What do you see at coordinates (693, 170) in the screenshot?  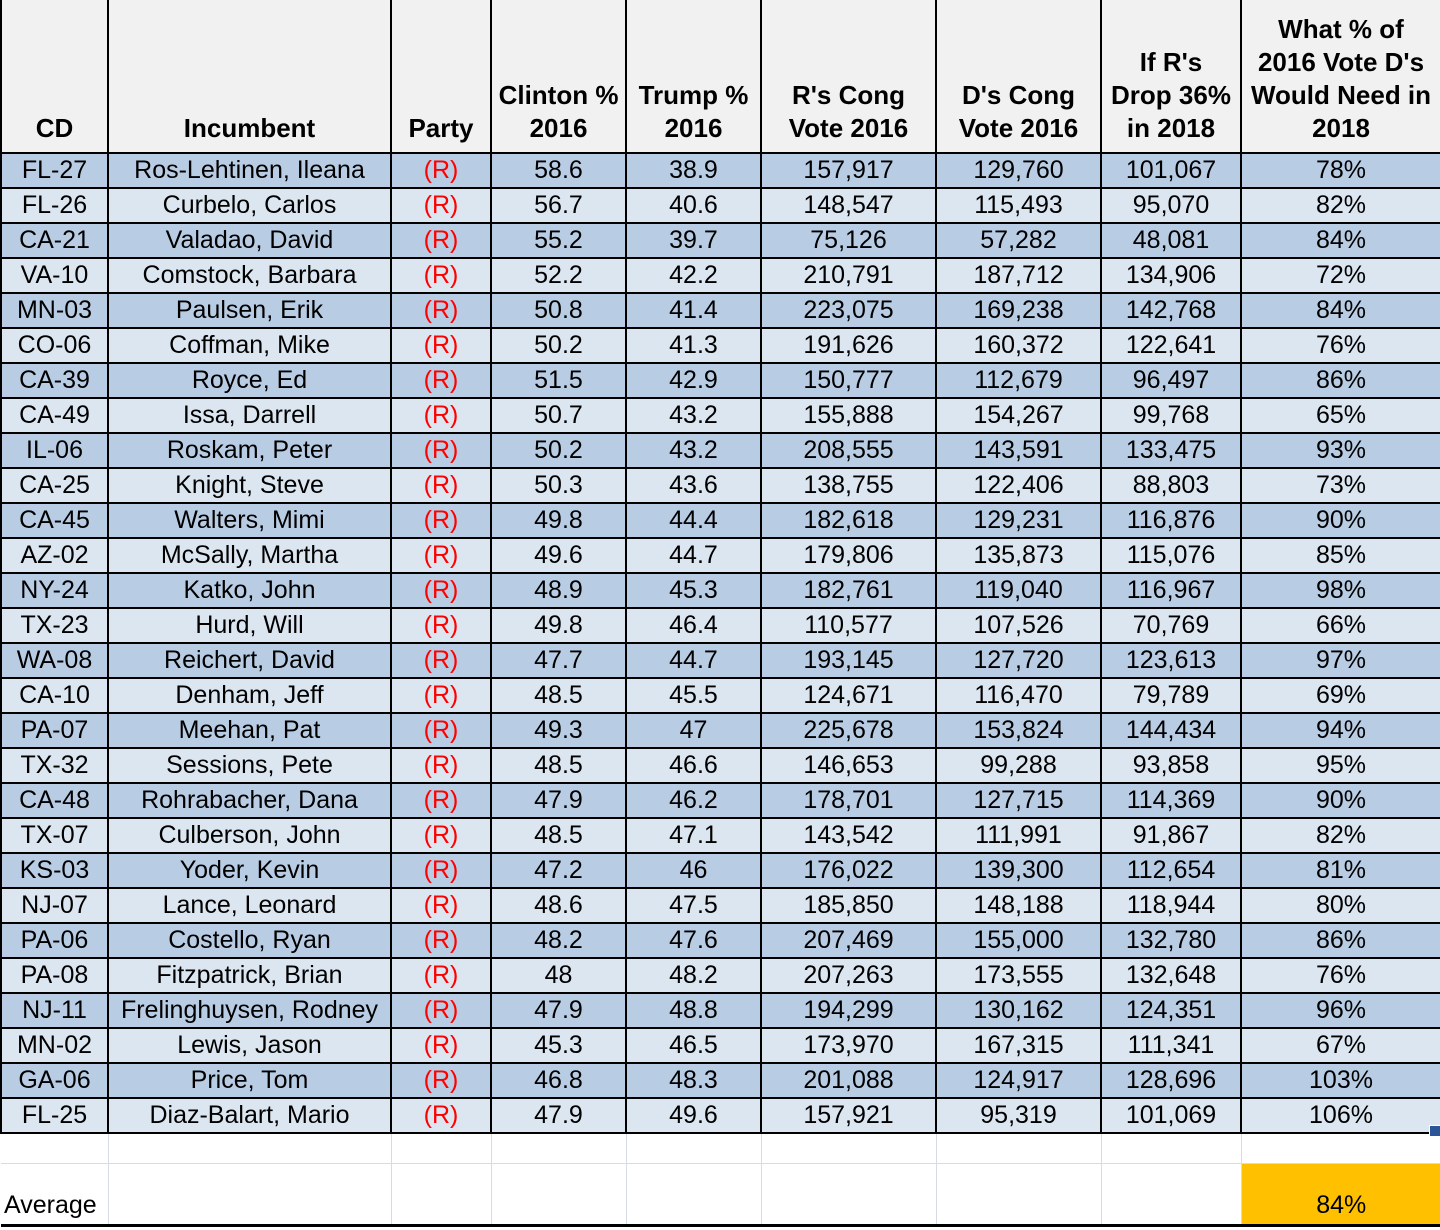 I see `cell-trump: 38.9` at bounding box center [693, 170].